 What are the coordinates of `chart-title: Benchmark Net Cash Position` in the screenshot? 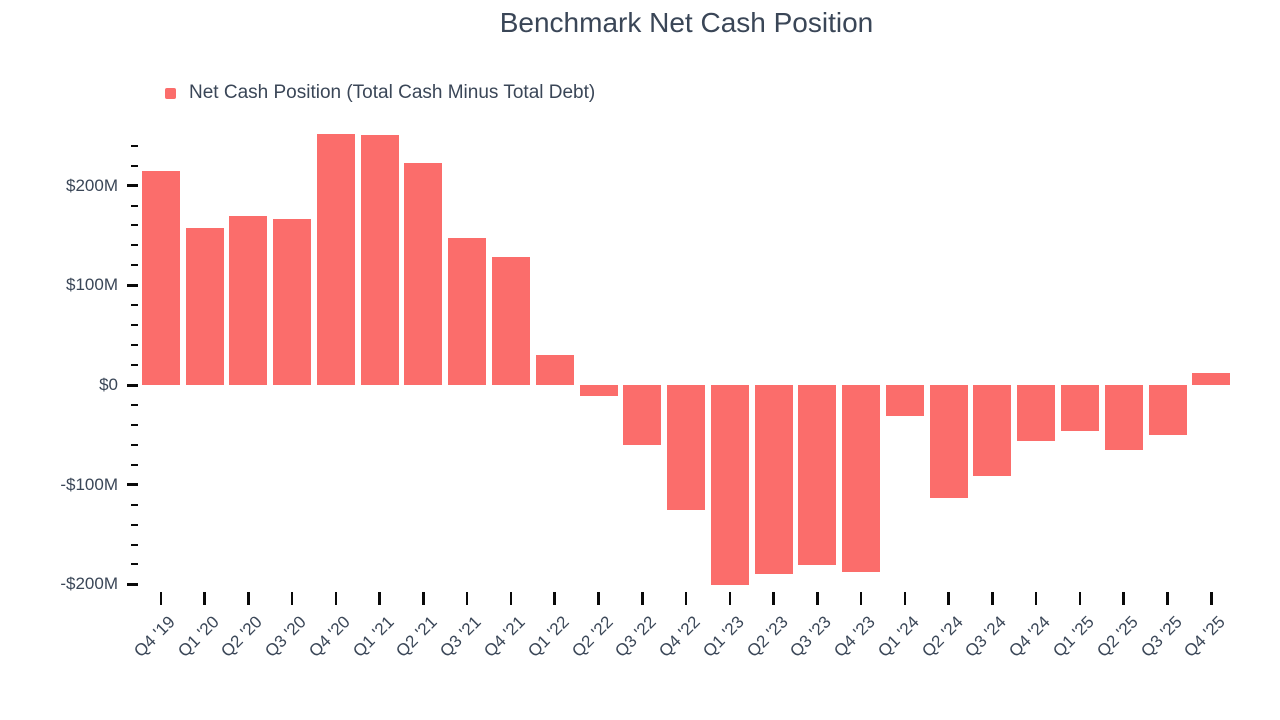 It's located at (686, 22).